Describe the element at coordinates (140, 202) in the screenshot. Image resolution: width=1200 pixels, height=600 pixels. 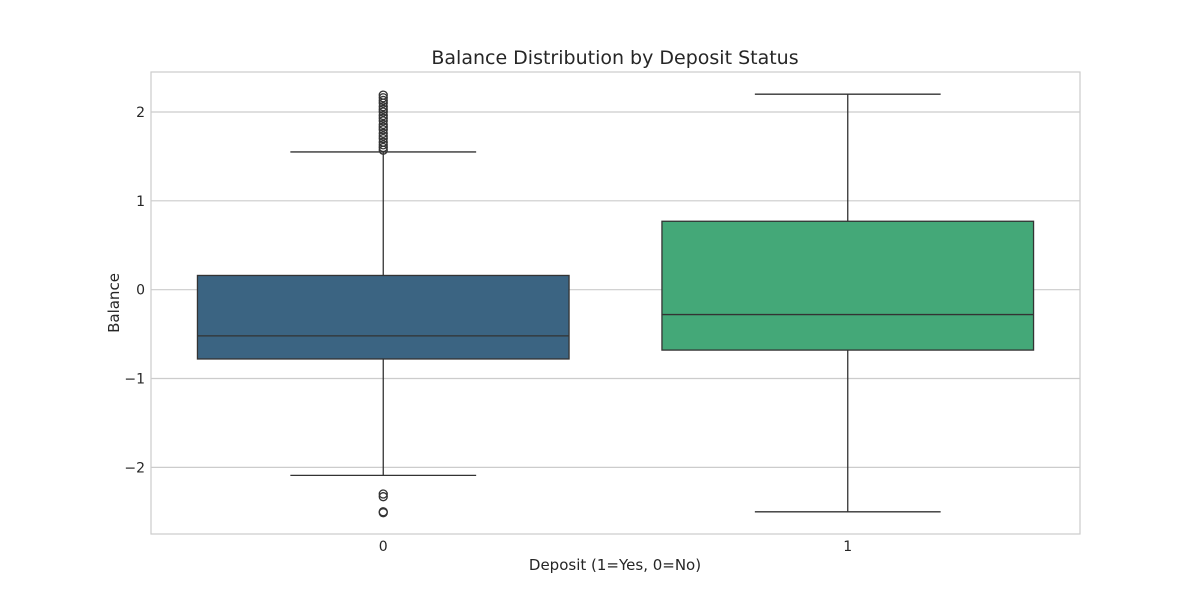
I see `y-tick-label: 1` at that location.